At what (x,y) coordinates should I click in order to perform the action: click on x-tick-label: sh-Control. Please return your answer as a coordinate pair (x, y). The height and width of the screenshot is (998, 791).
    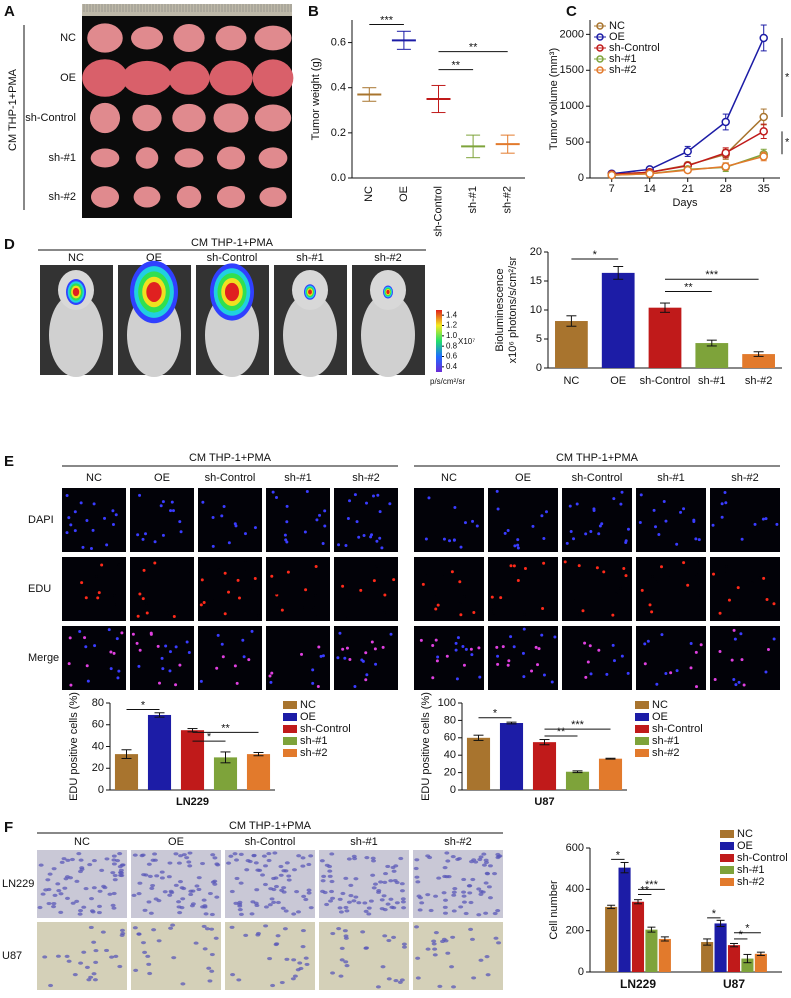
    Looking at the image, I should click on (665, 381).